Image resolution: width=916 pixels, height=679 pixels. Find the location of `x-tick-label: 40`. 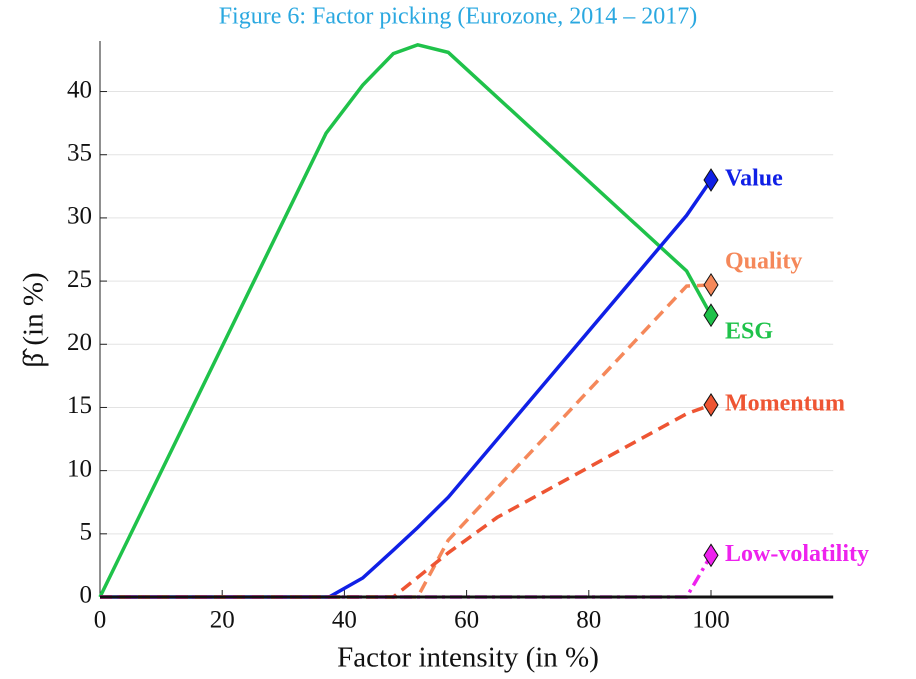

x-tick-label: 40 is located at coordinates (344, 620).